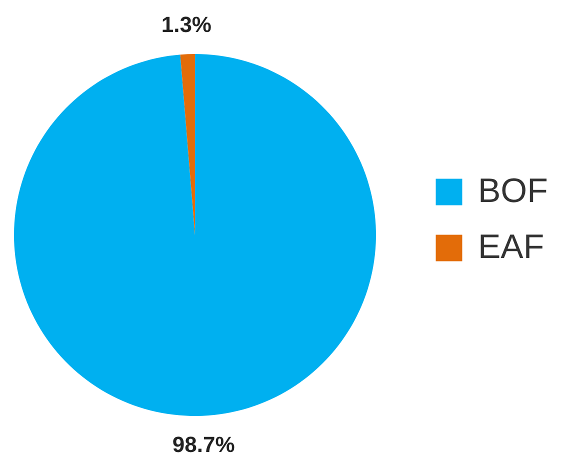 This screenshot has height=469, width=587. I want to click on data-label: 98.7%, so click(203, 444).